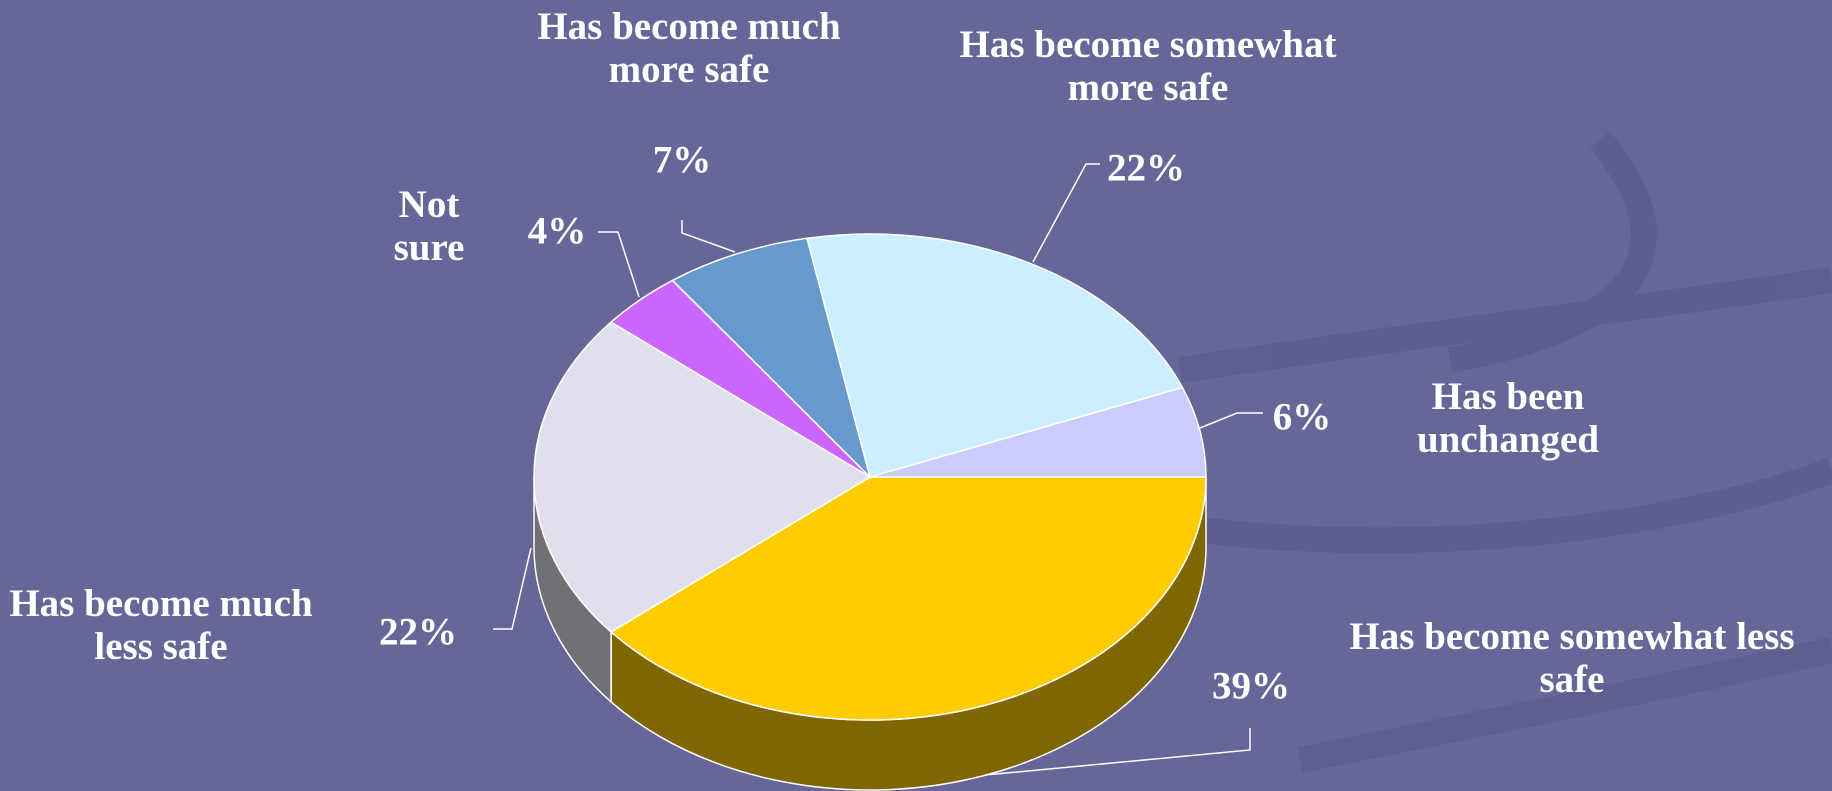  I want to click on category-label: Has been unchanged, so click(1508, 418).